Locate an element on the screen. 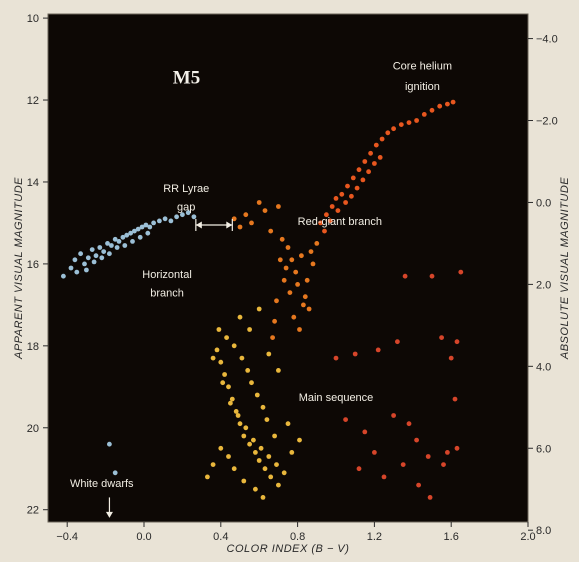 The width and height of the screenshot is (579, 562). y-left-tick-label-3: 16 is located at coordinates (33, 265).